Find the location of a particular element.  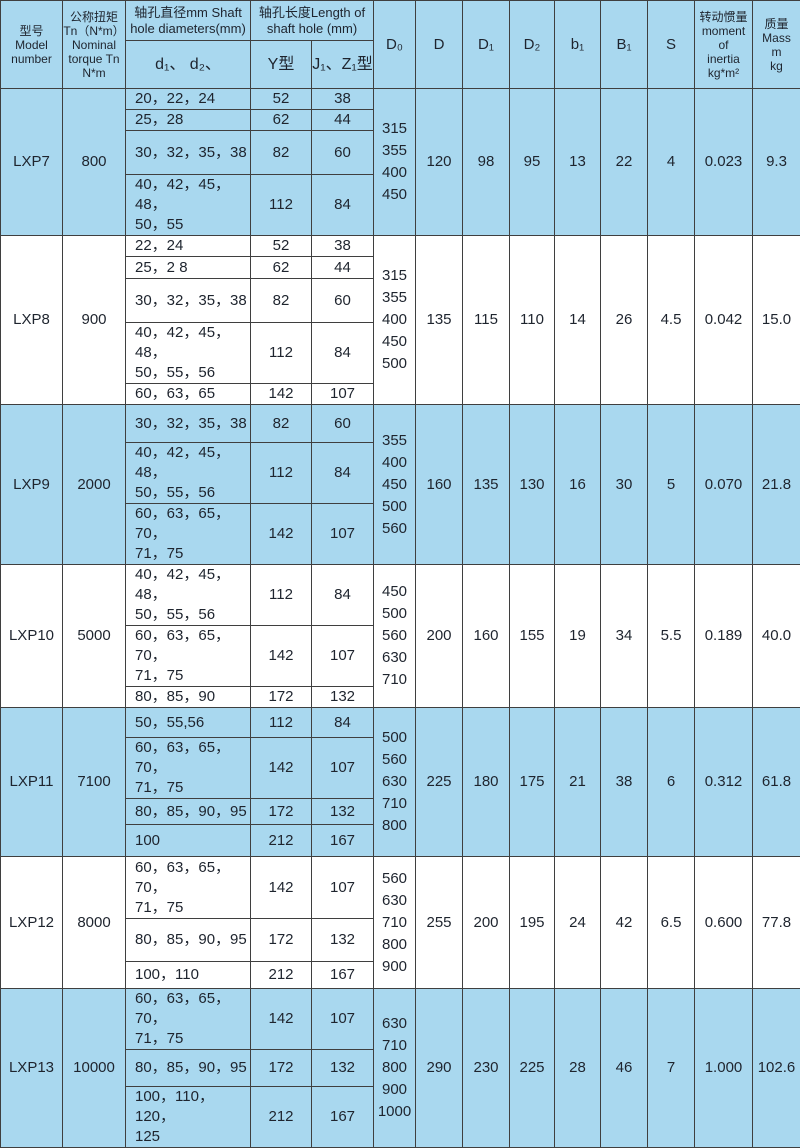

d-cell: 200 is located at coordinates (439, 636).